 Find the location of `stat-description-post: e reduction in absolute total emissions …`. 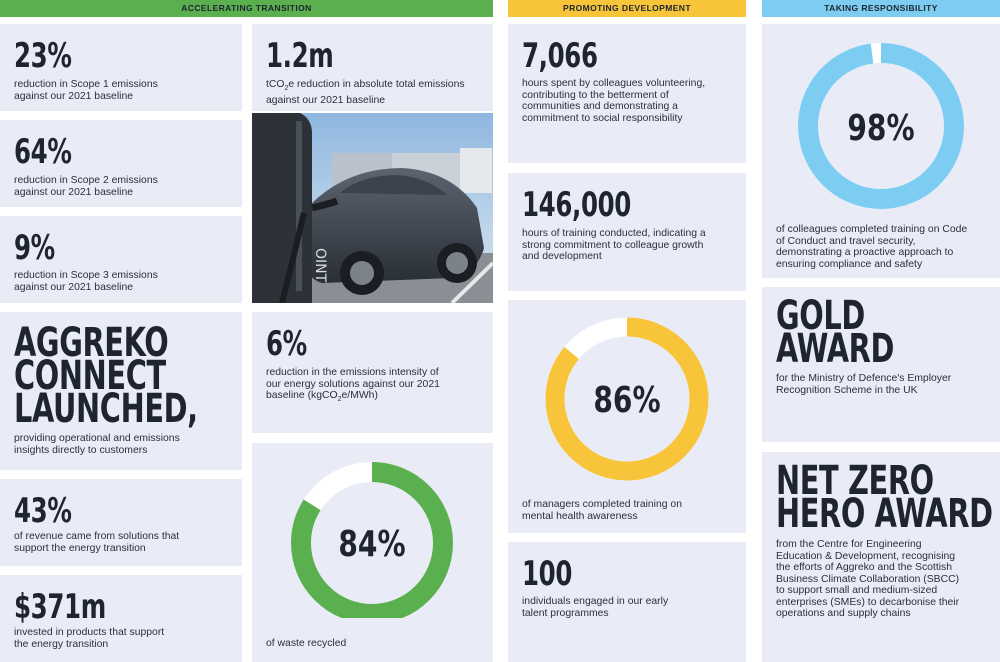

stat-description-post: e reduction in absolute total emissions … is located at coordinates (365, 92).